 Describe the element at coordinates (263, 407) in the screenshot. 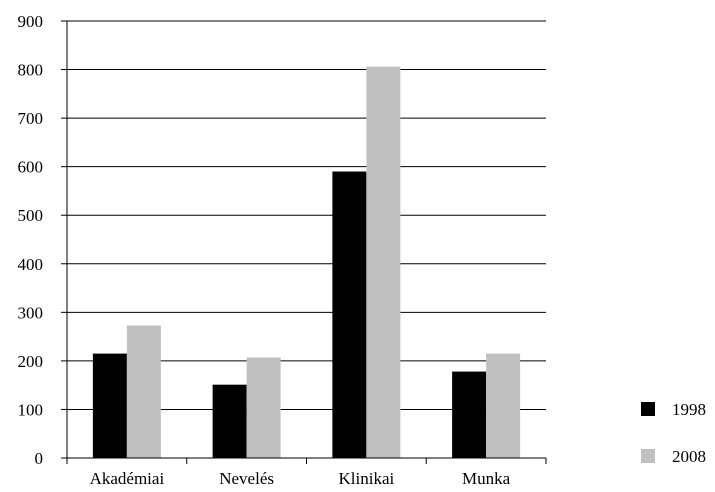

I see `bar-2008-Nevelés` at that location.